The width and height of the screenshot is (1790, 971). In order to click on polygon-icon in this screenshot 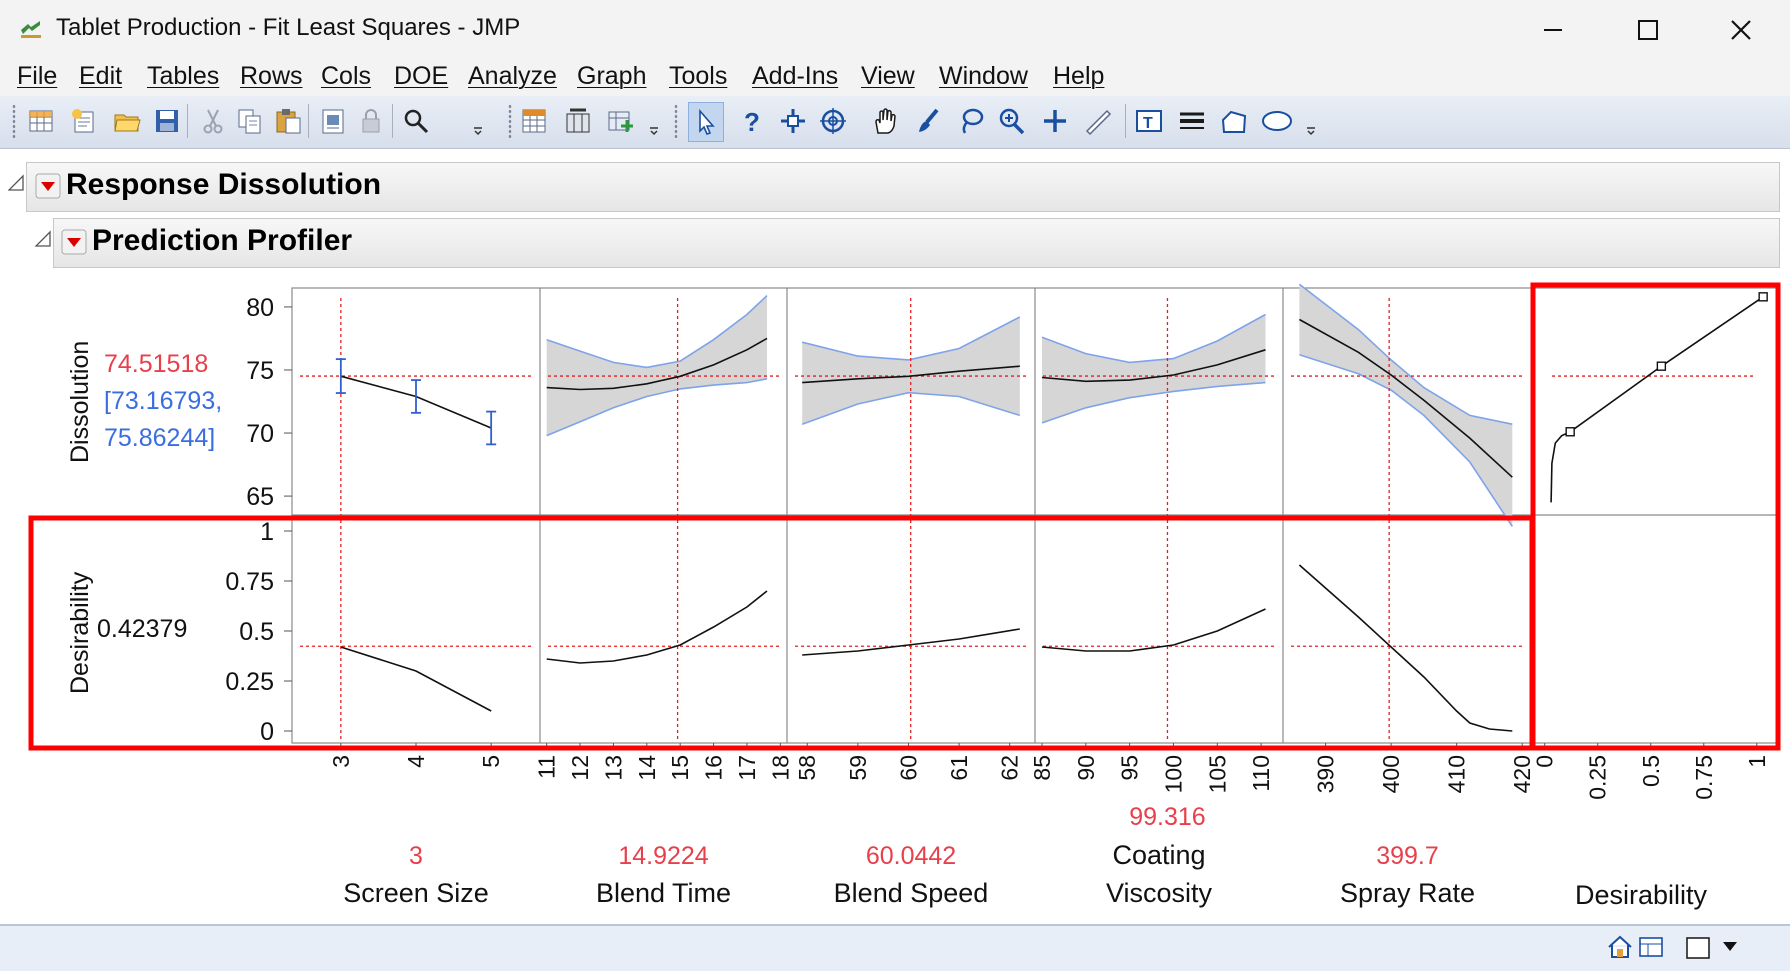, I will do `click(1234, 121)`.